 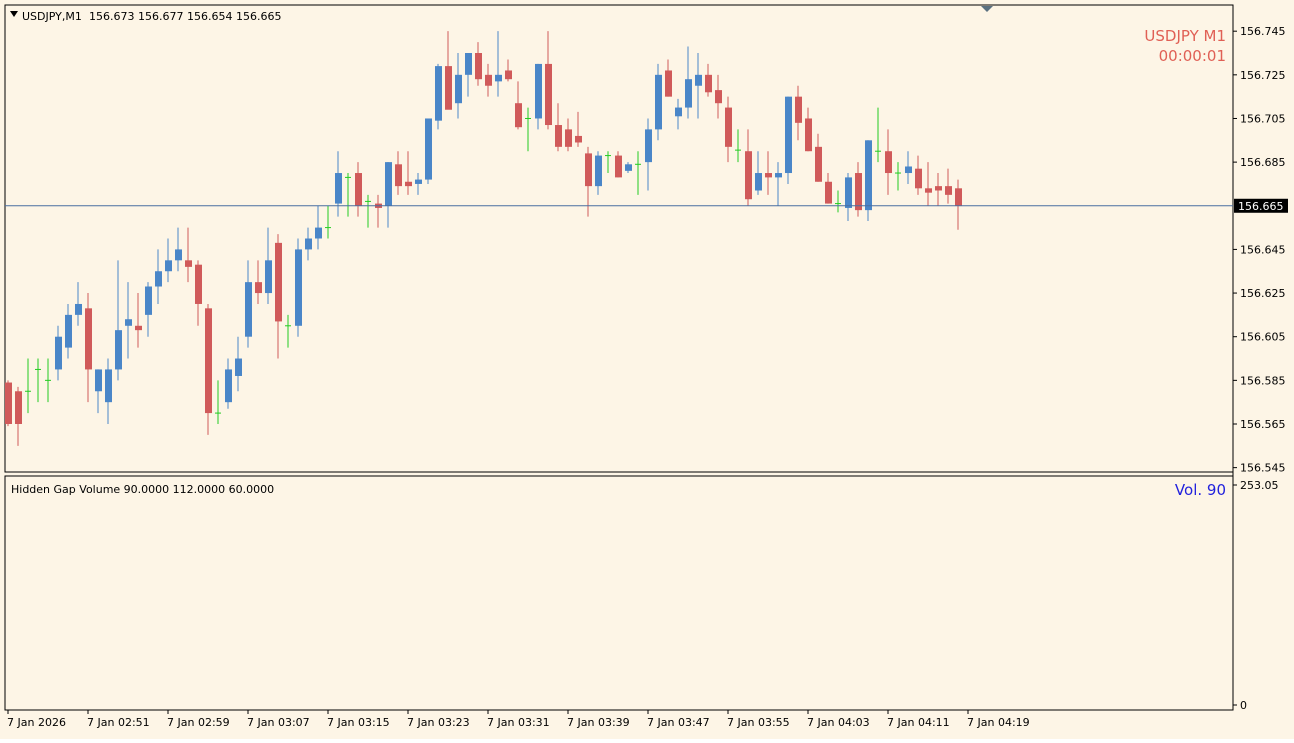 I want to click on price-tick-label: 156.625, so click(x=1263, y=293).